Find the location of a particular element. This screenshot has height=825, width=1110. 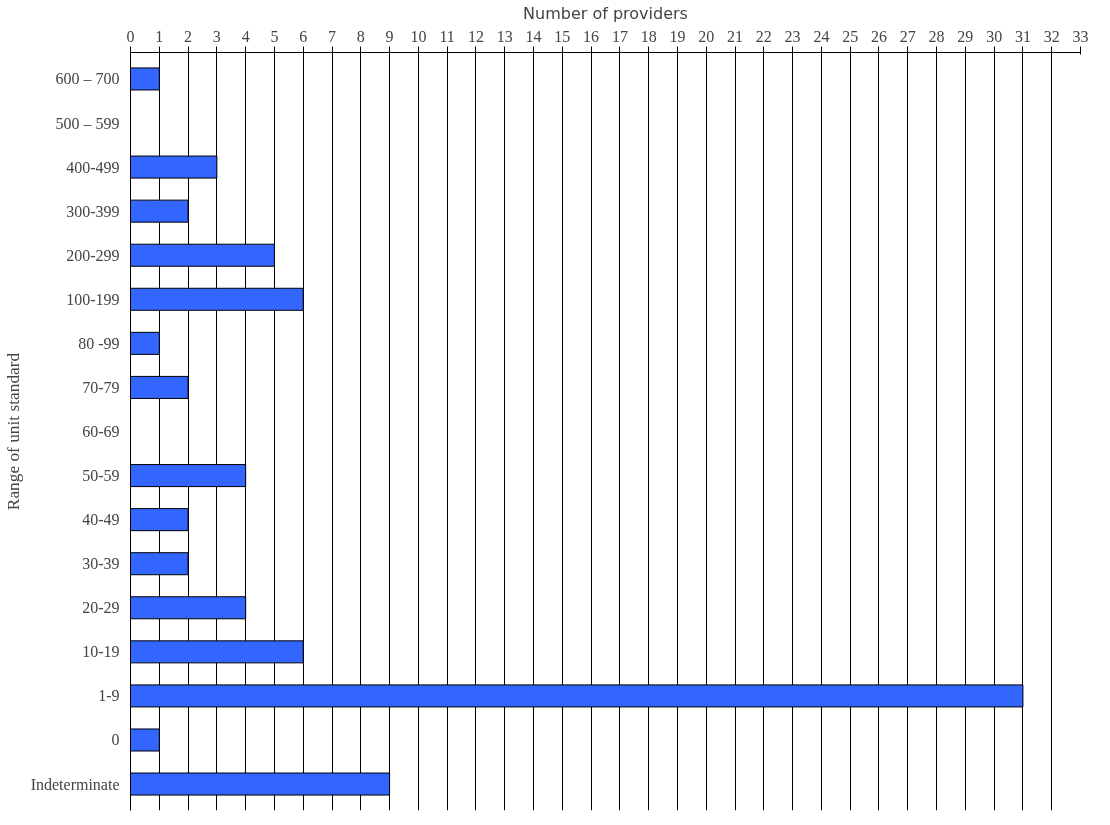

y-tick-label: 200-299 is located at coordinates (93, 255).